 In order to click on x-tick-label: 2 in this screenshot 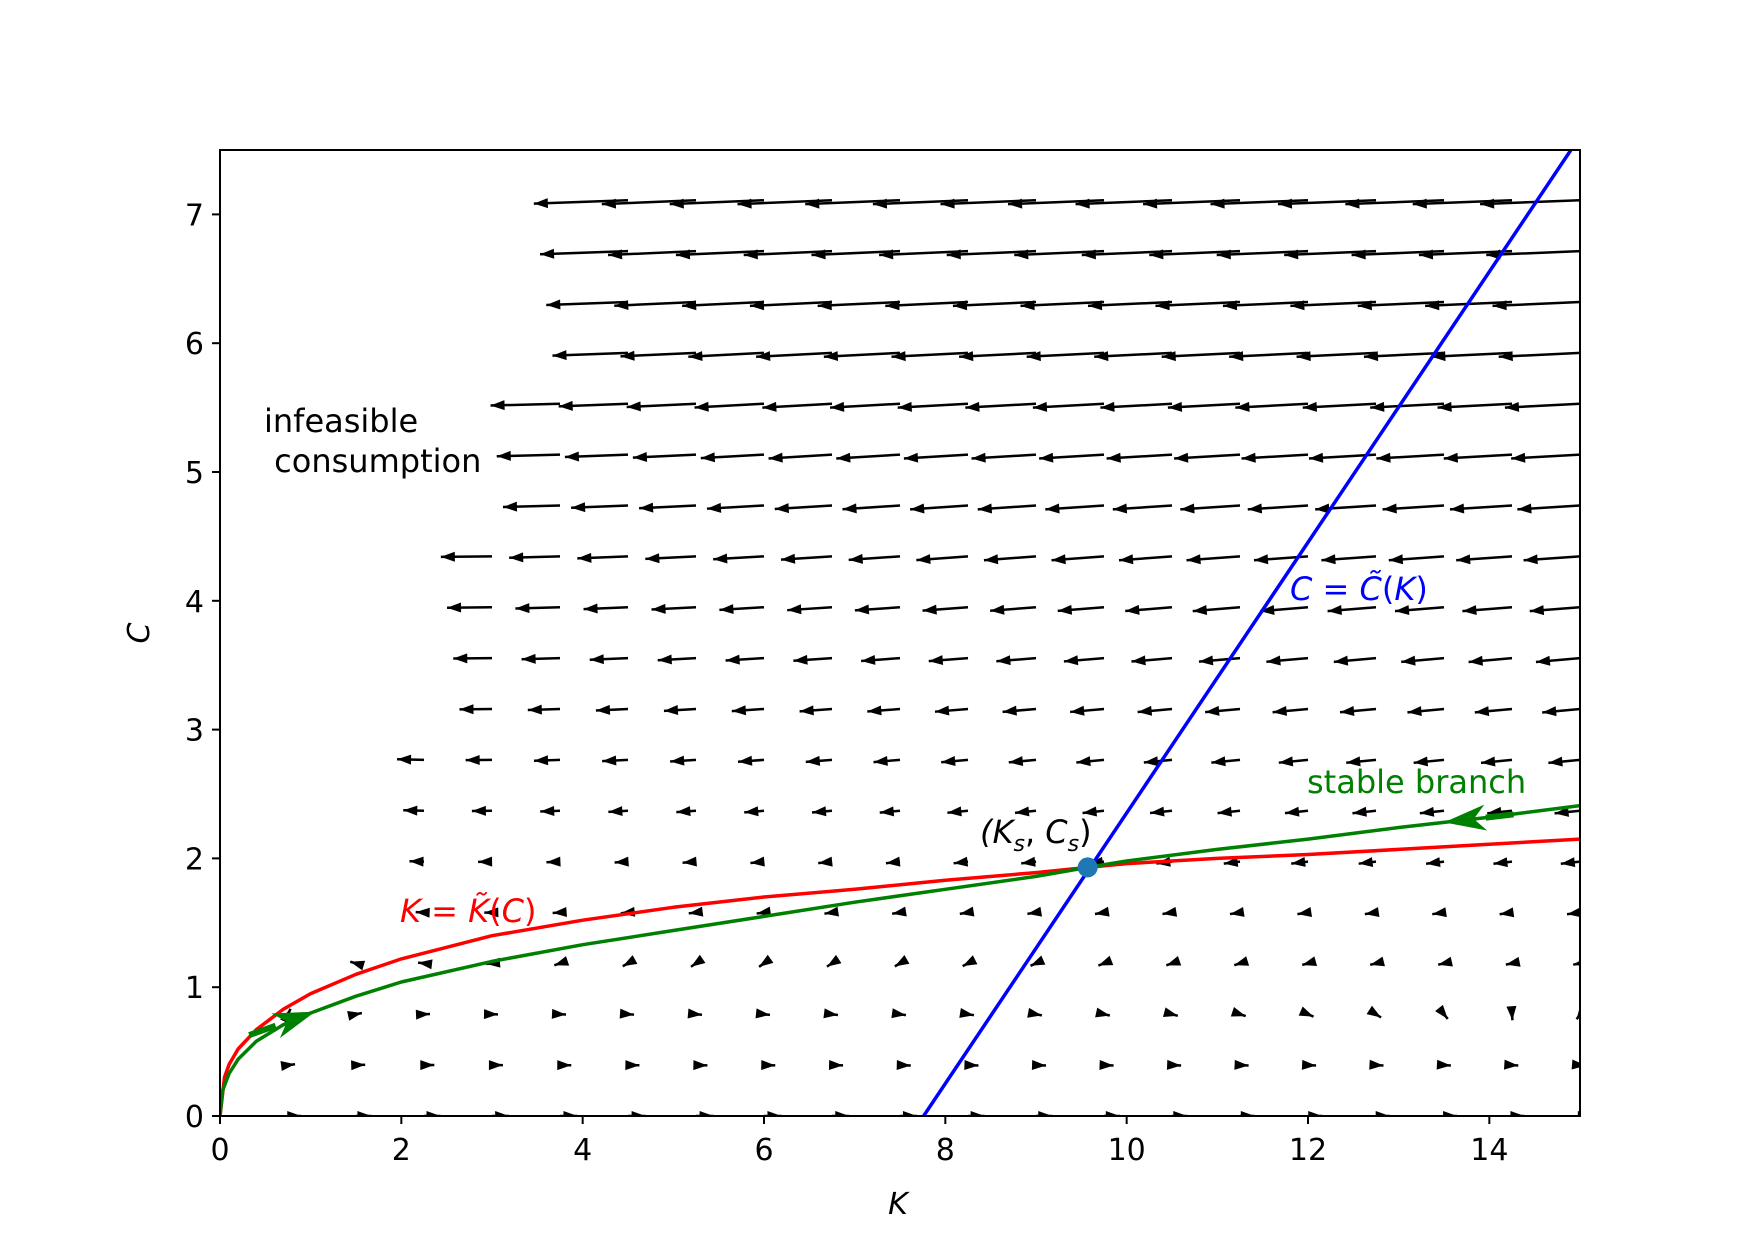, I will do `click(401, 1150)`.